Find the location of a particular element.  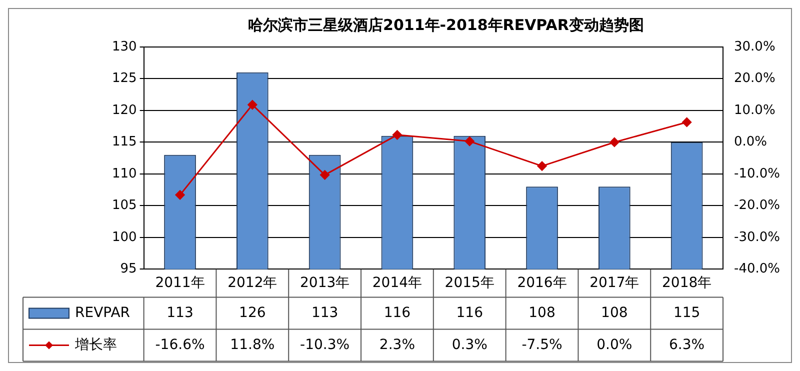

y-tick-label: 110 is located at coordinates (124, 174).